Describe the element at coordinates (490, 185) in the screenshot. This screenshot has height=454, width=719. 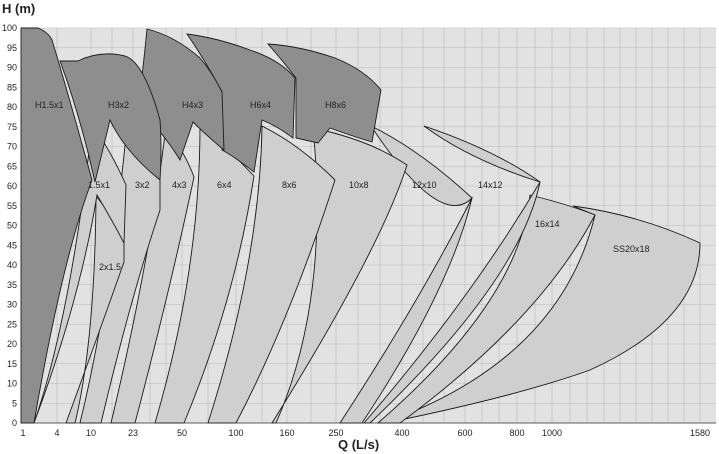
I see `region-label-14x12: 14x12` at that location.